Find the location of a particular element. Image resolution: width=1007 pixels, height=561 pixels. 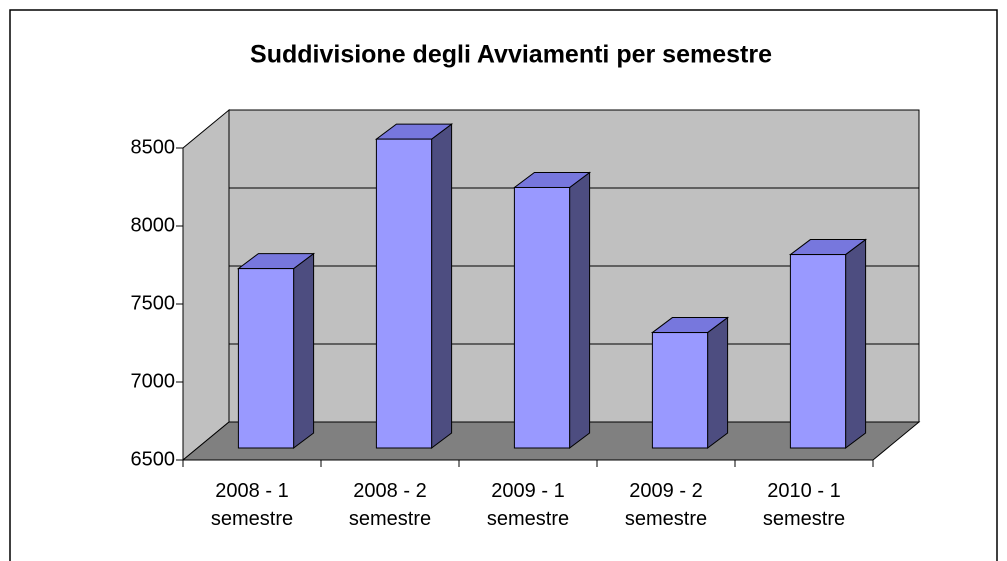

y-tick-label: 8500 is located at coordinates (153, 147).